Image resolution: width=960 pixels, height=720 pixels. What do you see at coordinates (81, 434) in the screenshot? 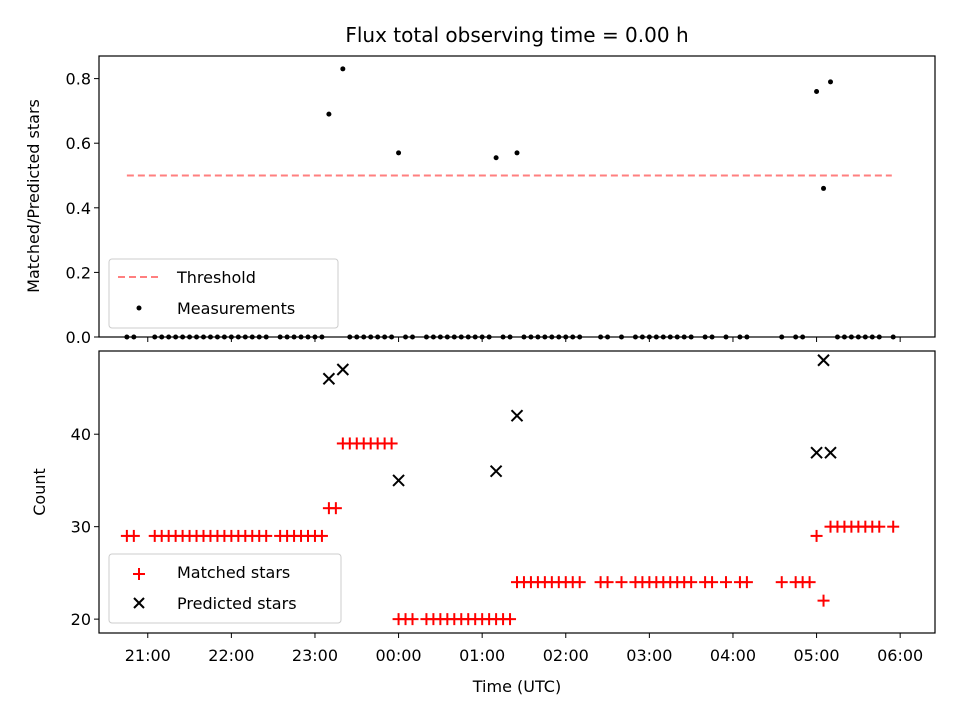
I see `count-y-tick-label: 40` at bounding box center [81, 434].